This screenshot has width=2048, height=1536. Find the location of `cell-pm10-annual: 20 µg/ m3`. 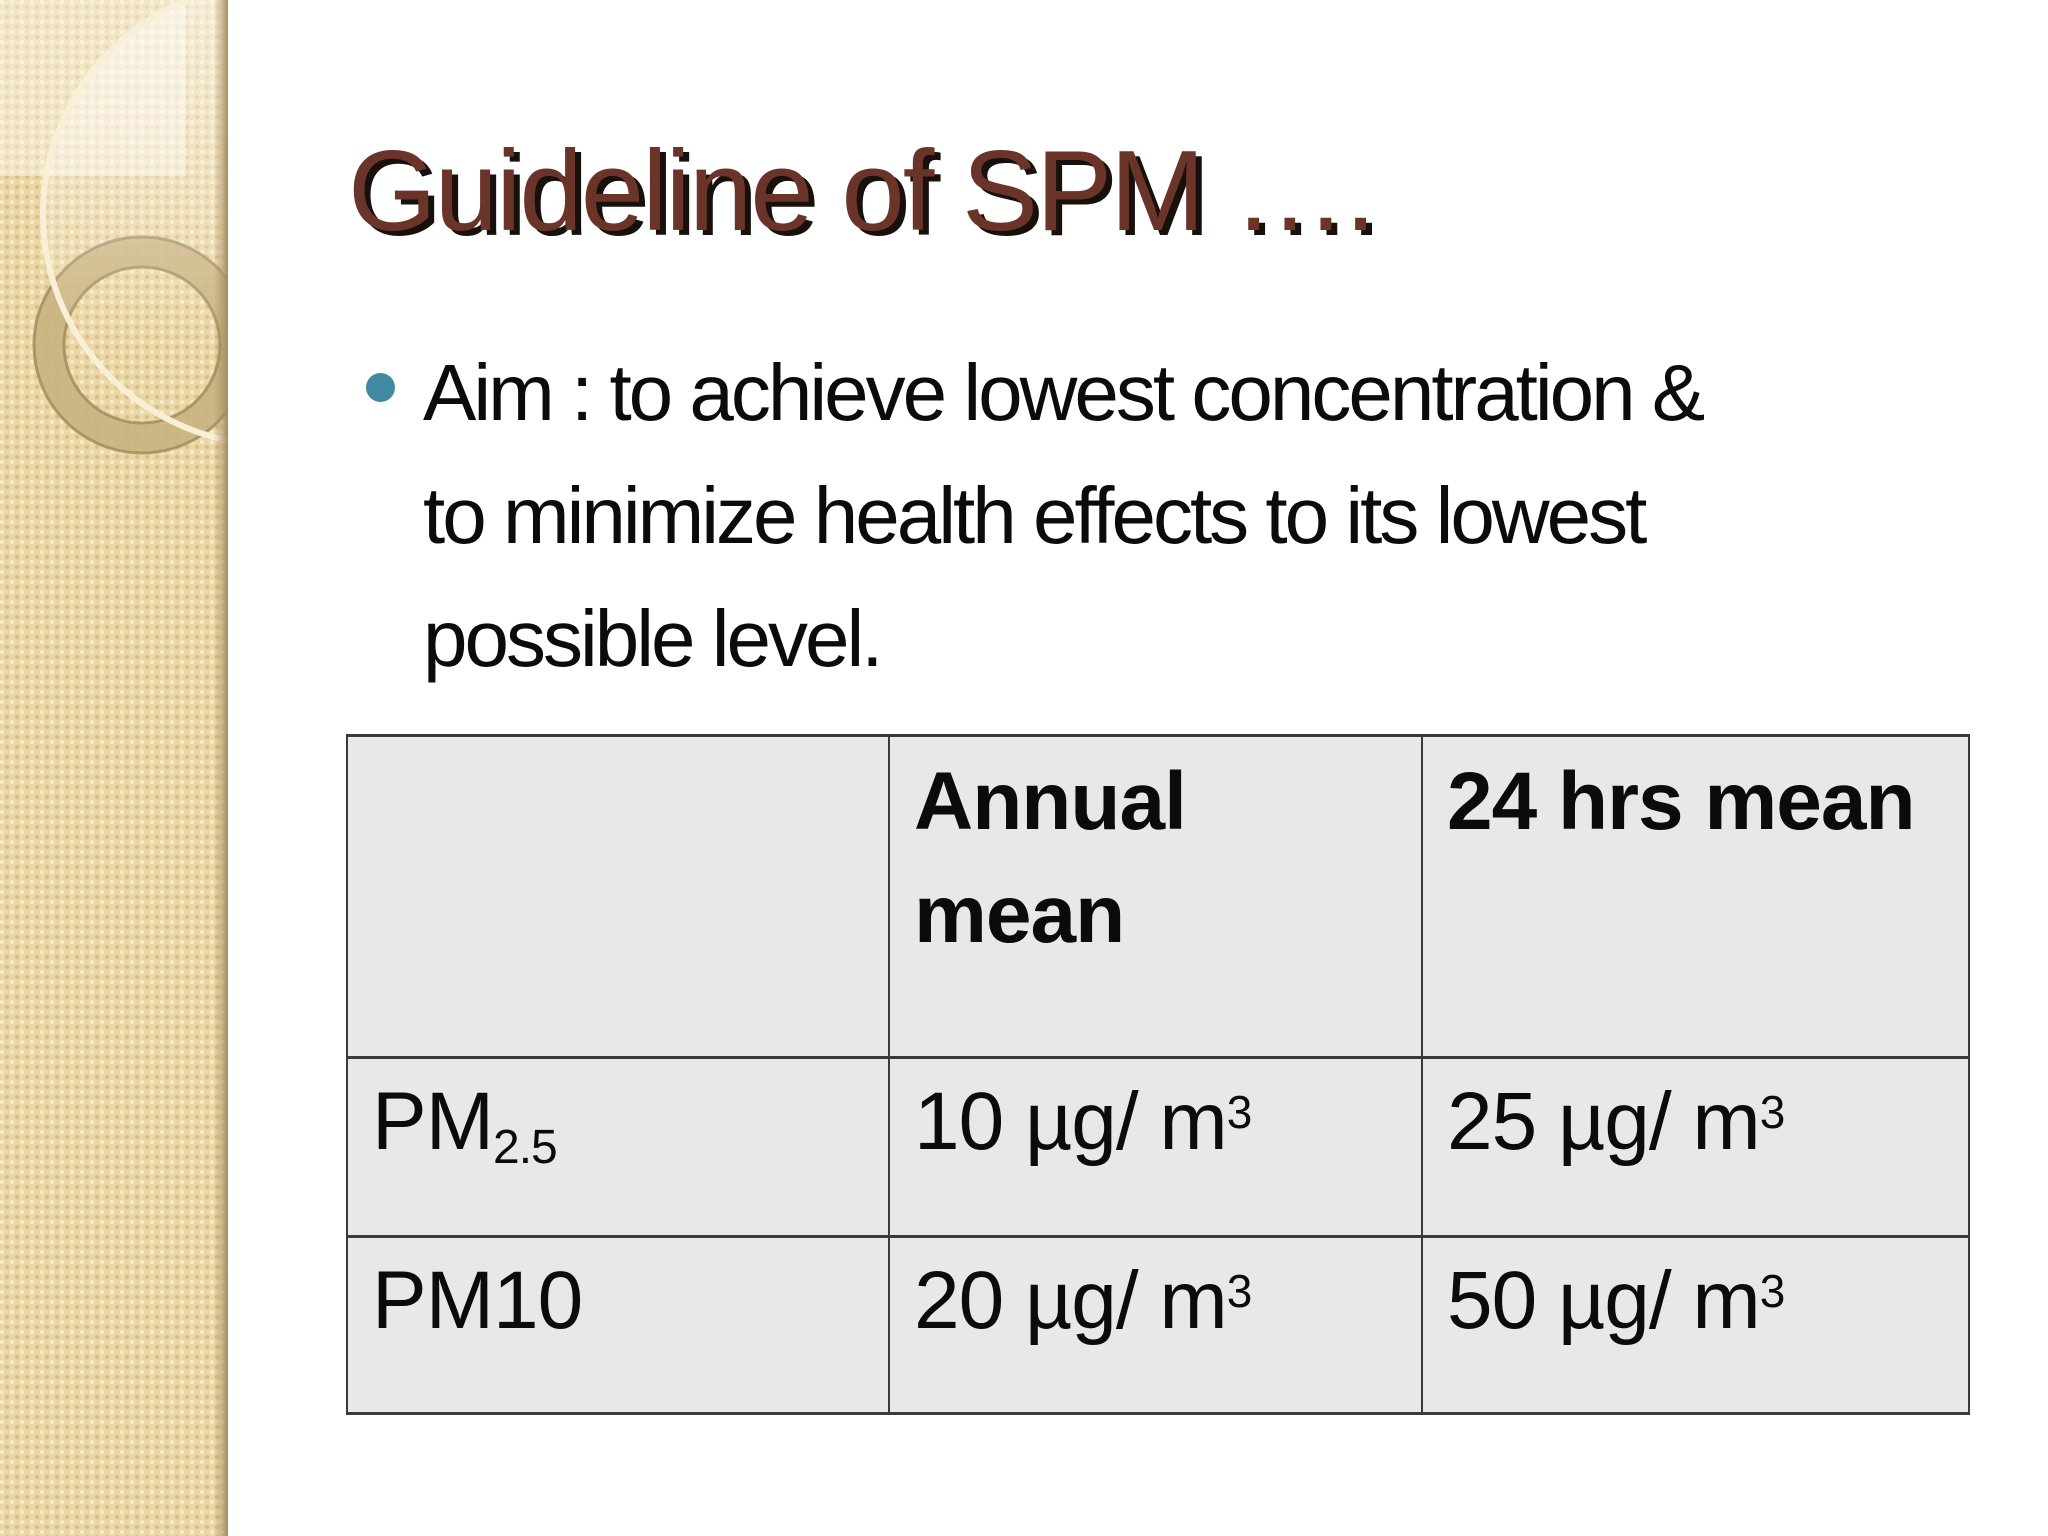

cell-pm10-annual: 20 µg/ m3 is located at coordinates (1155, 1325).